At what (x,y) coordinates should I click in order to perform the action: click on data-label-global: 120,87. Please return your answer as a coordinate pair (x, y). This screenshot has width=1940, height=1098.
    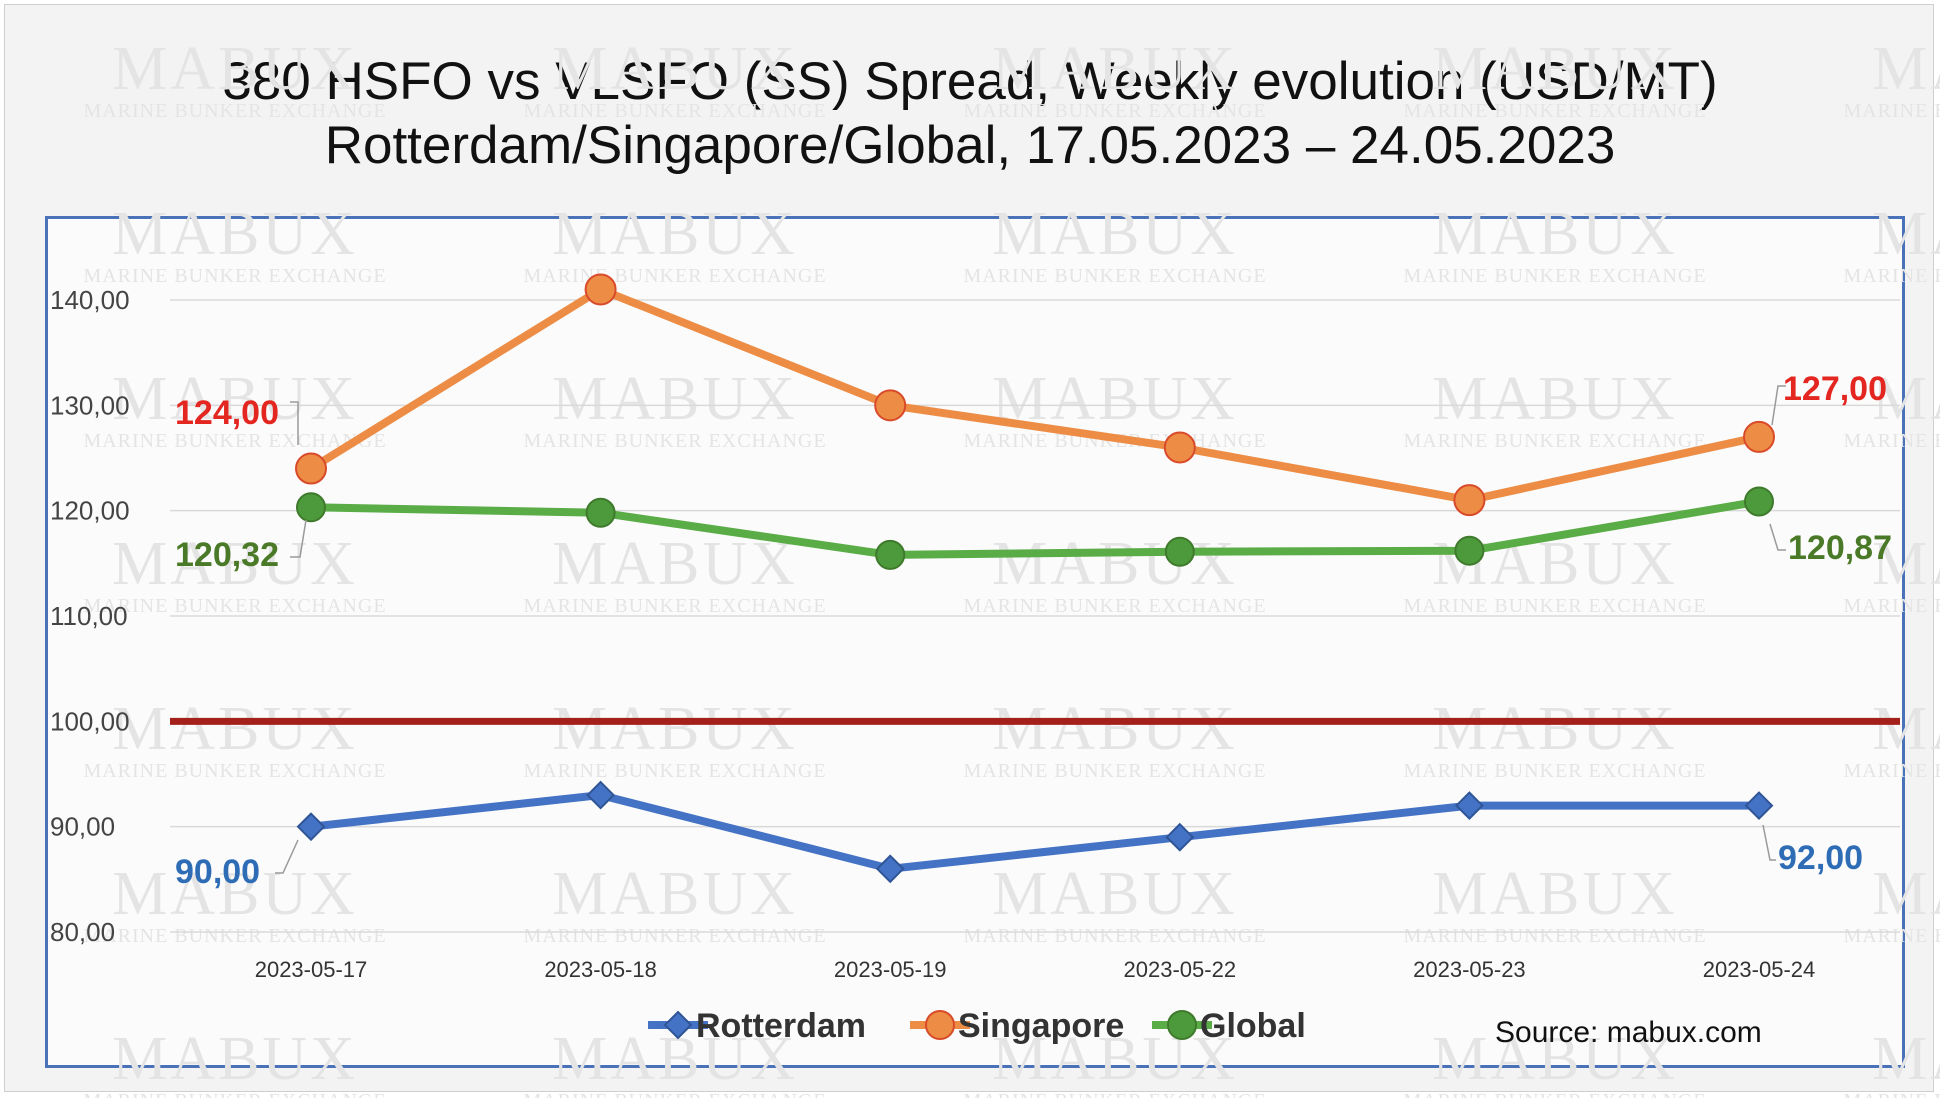
    Looking at the image, I should click on (1840, 548).